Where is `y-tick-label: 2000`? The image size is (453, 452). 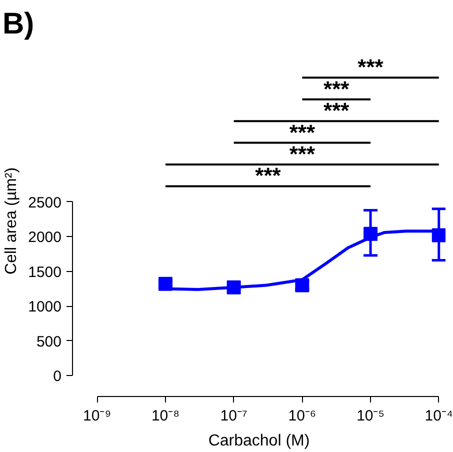
y-tick-label: 2000 is located at coordinates (45, 237).